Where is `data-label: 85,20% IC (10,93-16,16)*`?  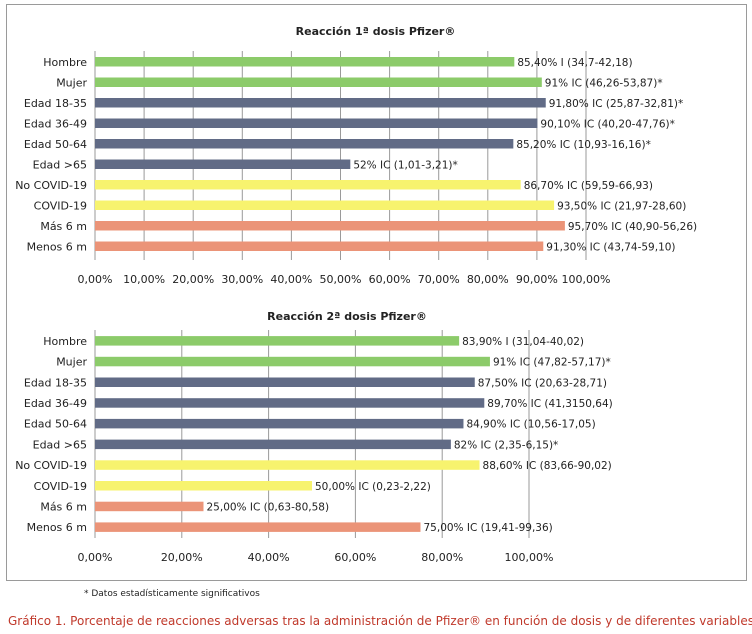
data-label: 85,20% IC (10,93-16,16)* is located at coordinates (583, 145).